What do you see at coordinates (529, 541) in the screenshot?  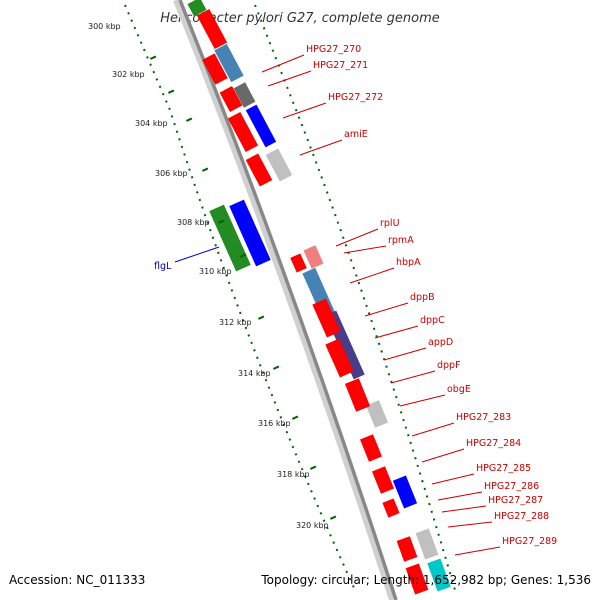 I see `gene-label: HPG27_289` at bounding box center [529, 541].